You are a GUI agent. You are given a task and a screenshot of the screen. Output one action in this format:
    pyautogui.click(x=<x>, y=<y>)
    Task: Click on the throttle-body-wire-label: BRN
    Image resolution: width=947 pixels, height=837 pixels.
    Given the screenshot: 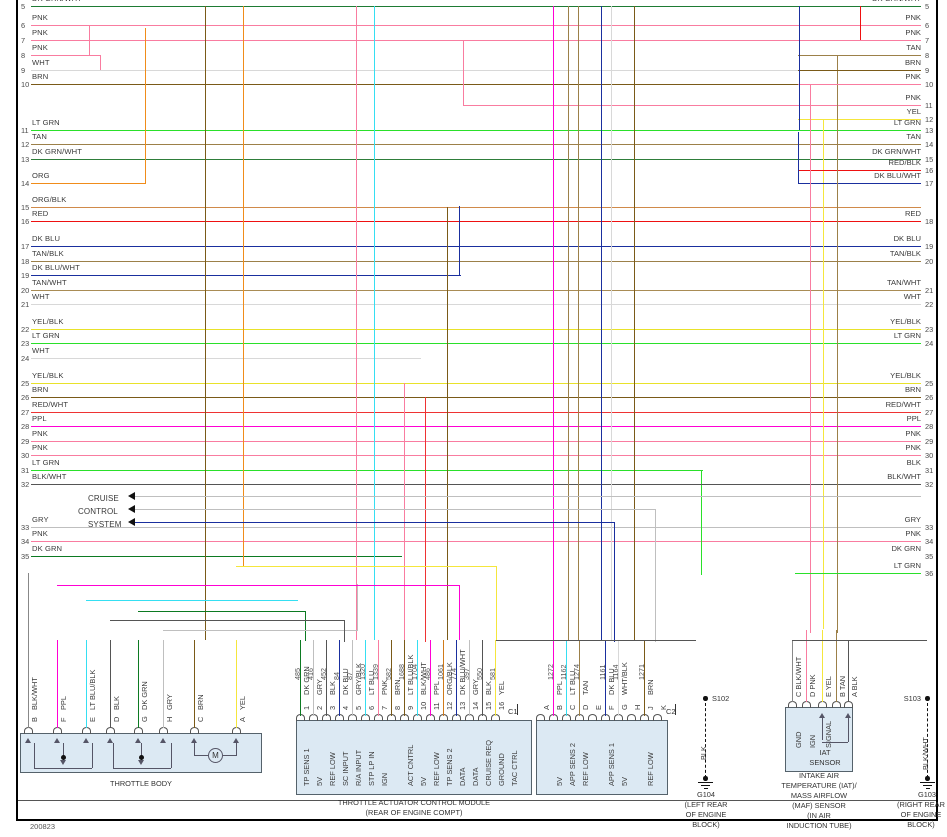 What is the action you would take?
    pyautogui.click(x=200, y=702)
    